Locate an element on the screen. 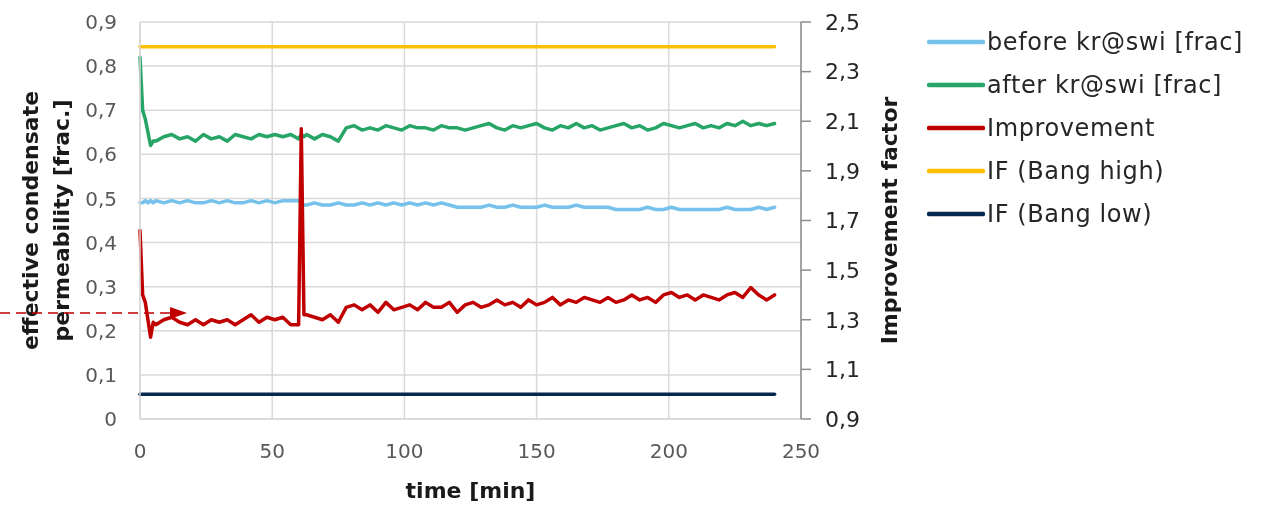 The height and width of the screenshot is (512, 1281). y2-tick-label: 1,5 is located at coordinates (842, 270).